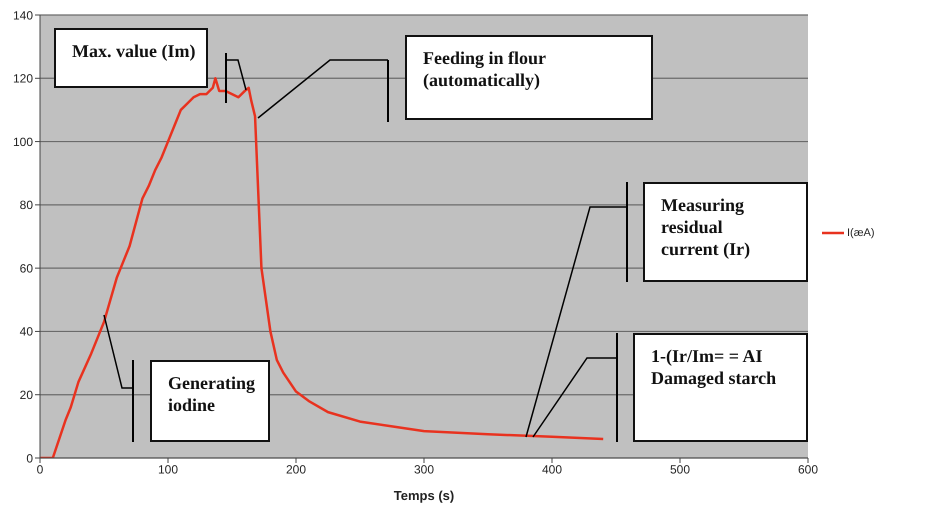 This screenshot has width=931, height=506. Describe the element at coordinates (23, 141) in the screenshot. I see `y-tick-label: 100` at that location.